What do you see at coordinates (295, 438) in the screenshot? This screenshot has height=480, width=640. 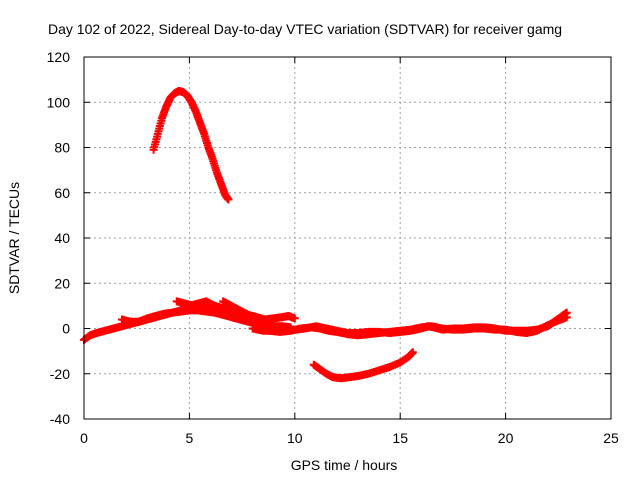 I see `x-tick-label: 10` at bounding box center [295, 438].